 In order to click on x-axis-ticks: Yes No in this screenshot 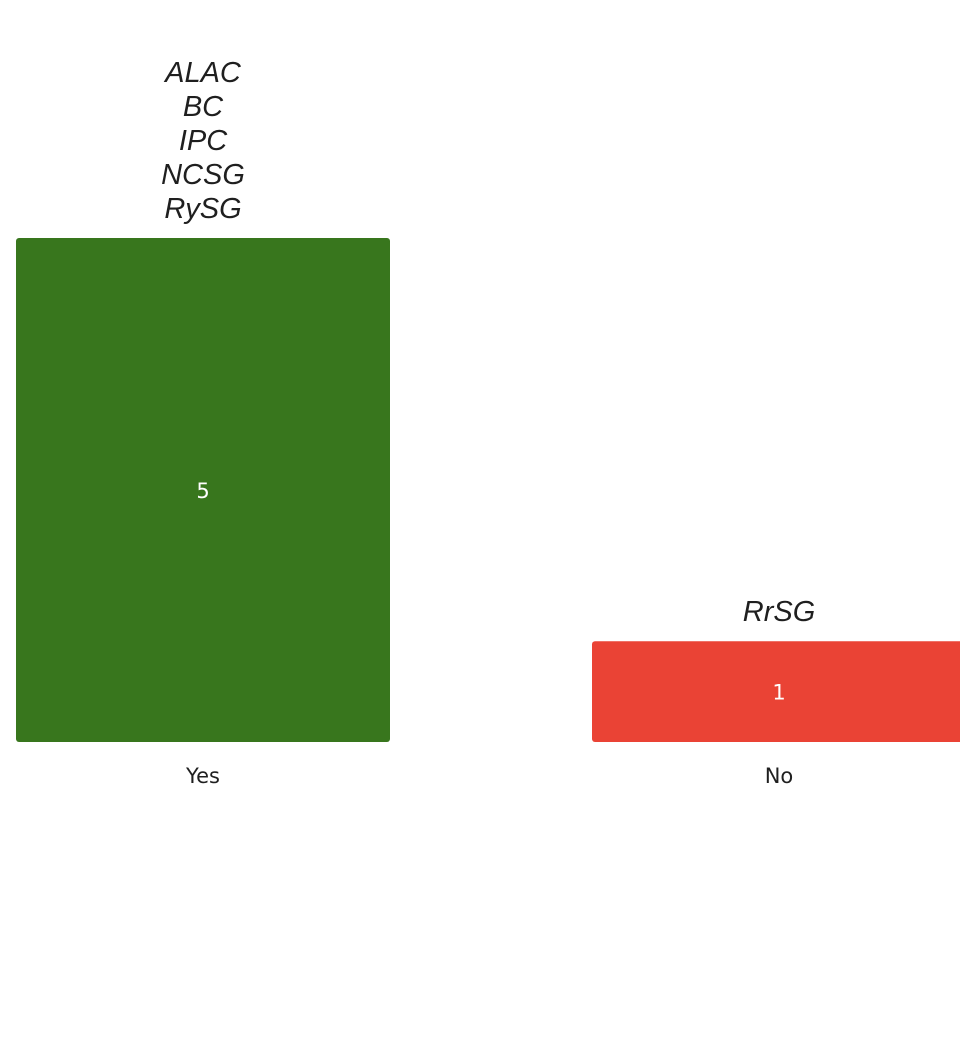, I will do `click(489, 776)`.